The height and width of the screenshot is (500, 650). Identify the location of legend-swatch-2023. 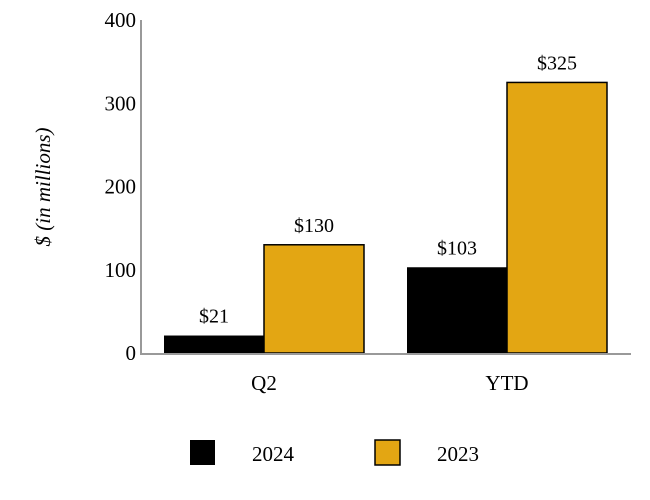
(387, 452).